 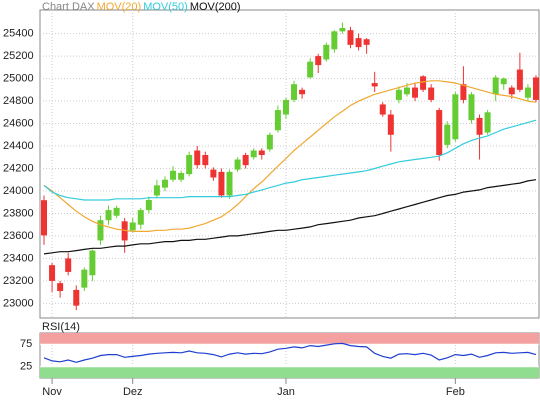 What do you see at coordinates (133, 392) in the screenshot?
I see `x-tick-label: Dez` at bounding box center [133, 392].